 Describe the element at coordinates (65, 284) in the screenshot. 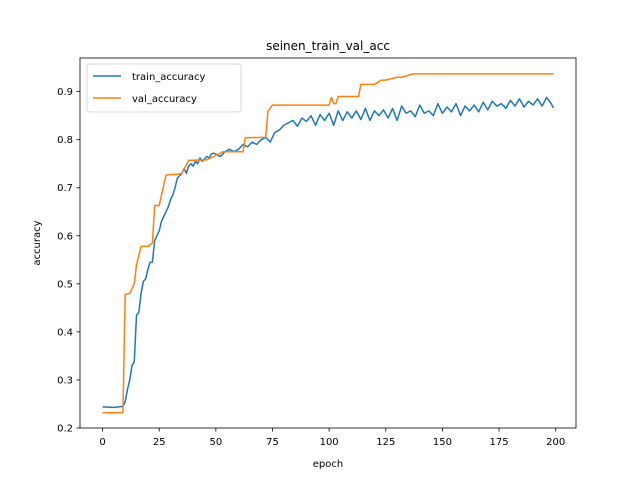

I see `y-tick-label: 0.5` at that location.